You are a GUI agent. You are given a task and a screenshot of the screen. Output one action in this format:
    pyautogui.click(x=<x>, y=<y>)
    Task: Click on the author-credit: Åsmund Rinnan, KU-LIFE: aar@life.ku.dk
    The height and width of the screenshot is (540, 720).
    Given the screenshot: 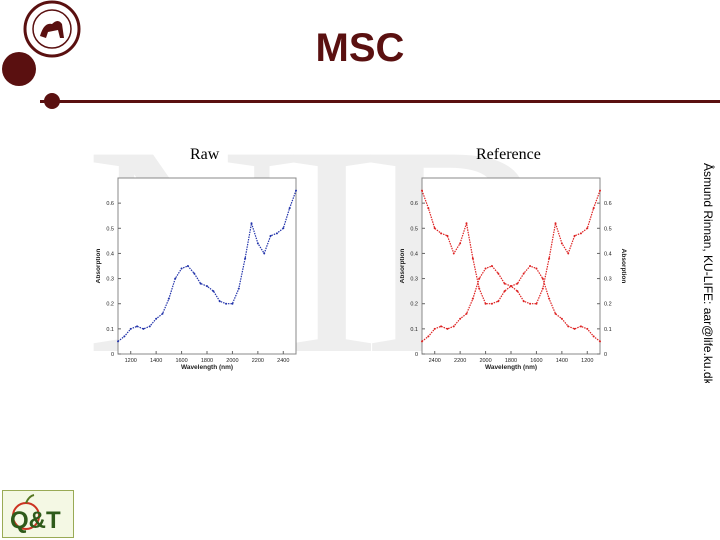 What is the action you would take?
    pyautogui.click(x=708, y=273)
    